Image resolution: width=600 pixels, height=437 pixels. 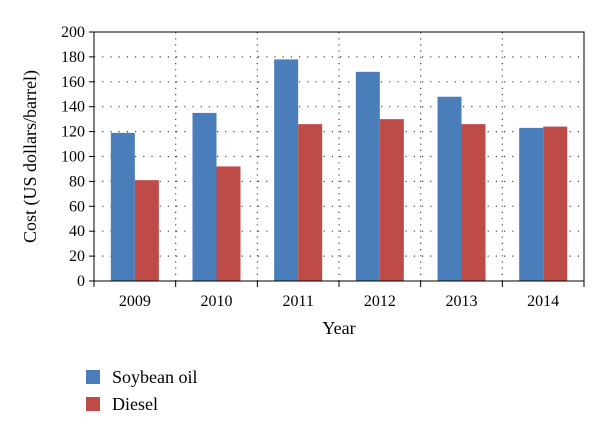 What do you see at coordinates (135, 301) in the screenshot?
I see `x-tick-label: 2009` at bounding box center [135, 301].